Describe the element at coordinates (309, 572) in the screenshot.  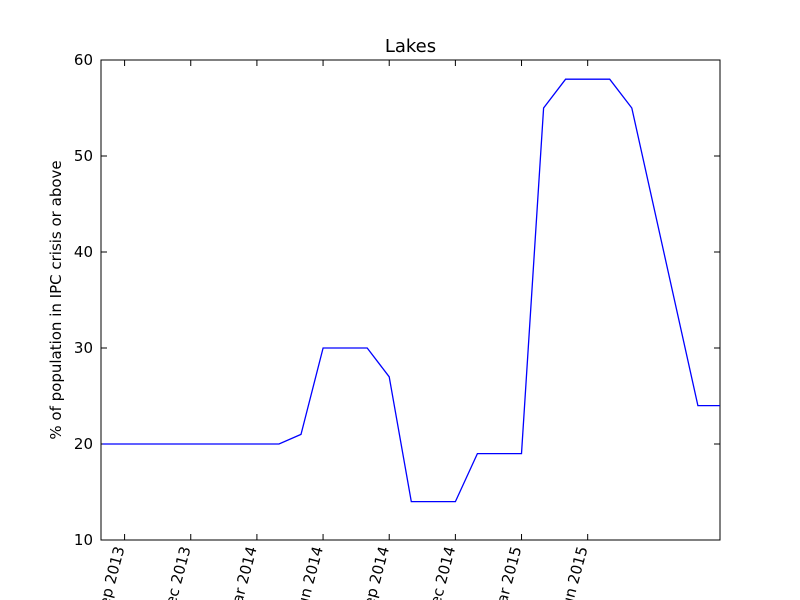
I see `x-tick-label: Jun 2014` at that location.